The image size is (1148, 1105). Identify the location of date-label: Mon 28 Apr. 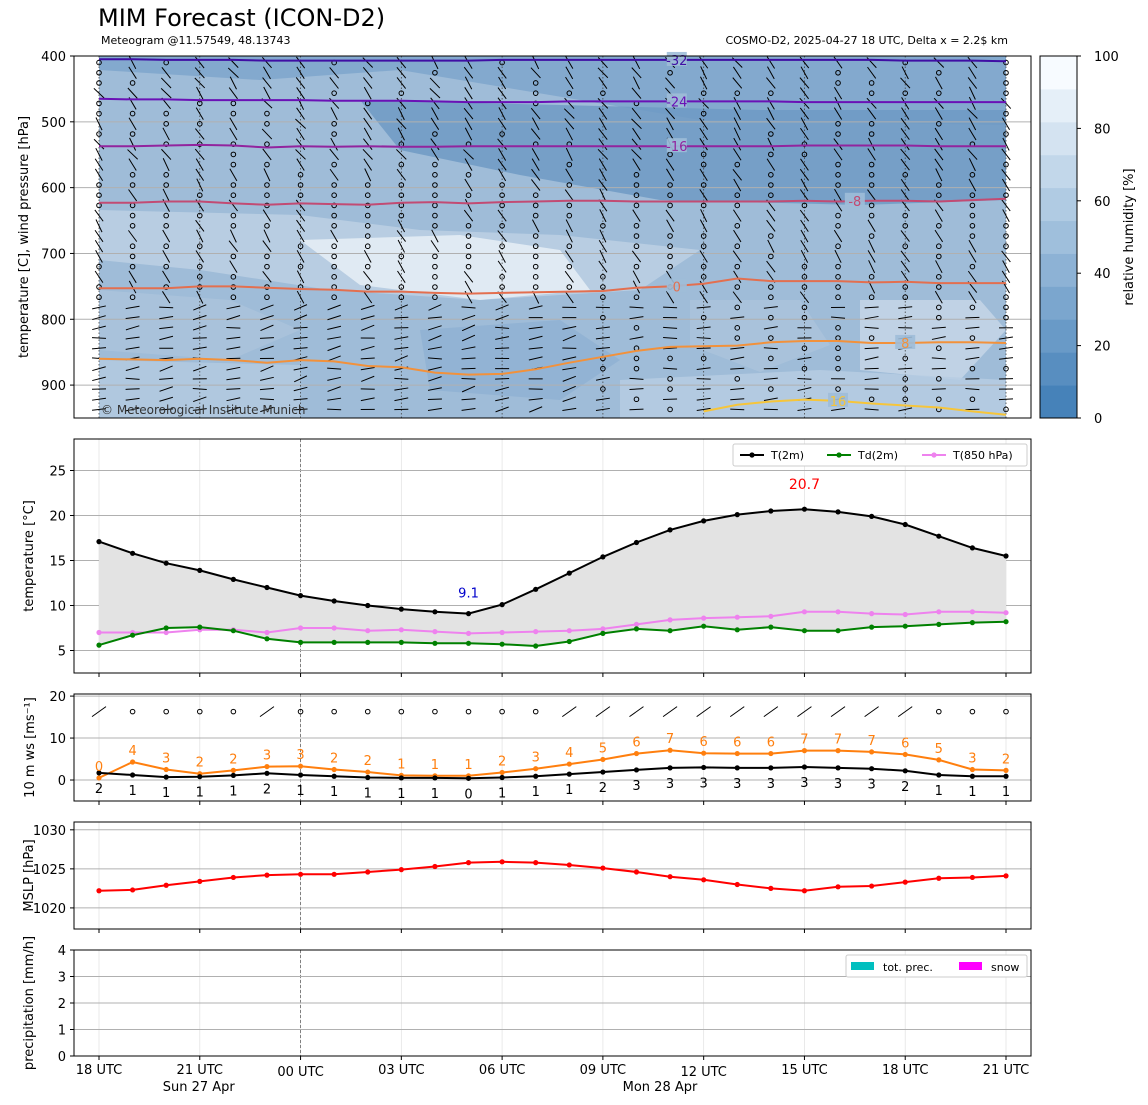
(660, 1087).